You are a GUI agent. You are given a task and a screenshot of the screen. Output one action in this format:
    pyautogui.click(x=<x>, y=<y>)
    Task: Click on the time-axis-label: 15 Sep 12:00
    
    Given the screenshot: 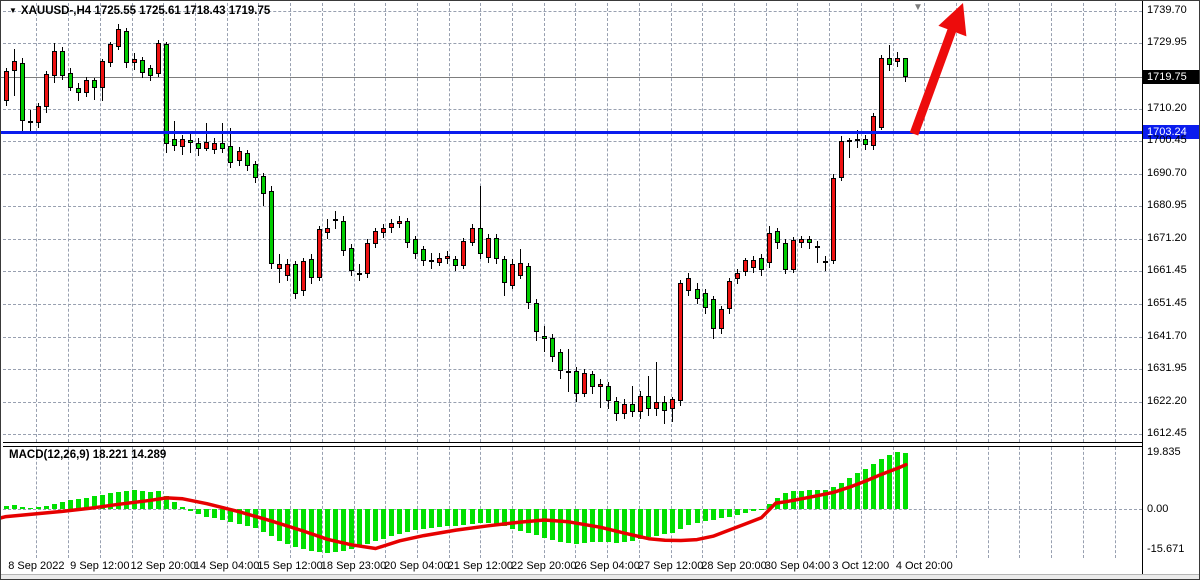 What is the action you would take?
    pyautogui.click(x=290, y=566)
    